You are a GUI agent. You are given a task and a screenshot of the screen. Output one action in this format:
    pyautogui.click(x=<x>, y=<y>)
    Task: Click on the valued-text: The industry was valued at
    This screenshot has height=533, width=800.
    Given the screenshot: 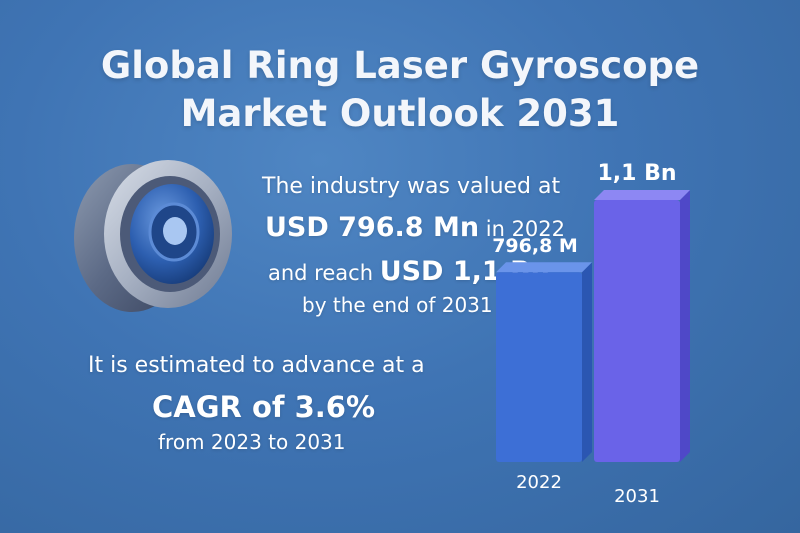 What is the action you would take?
    pyautogui.click(x=411, y=186)
    